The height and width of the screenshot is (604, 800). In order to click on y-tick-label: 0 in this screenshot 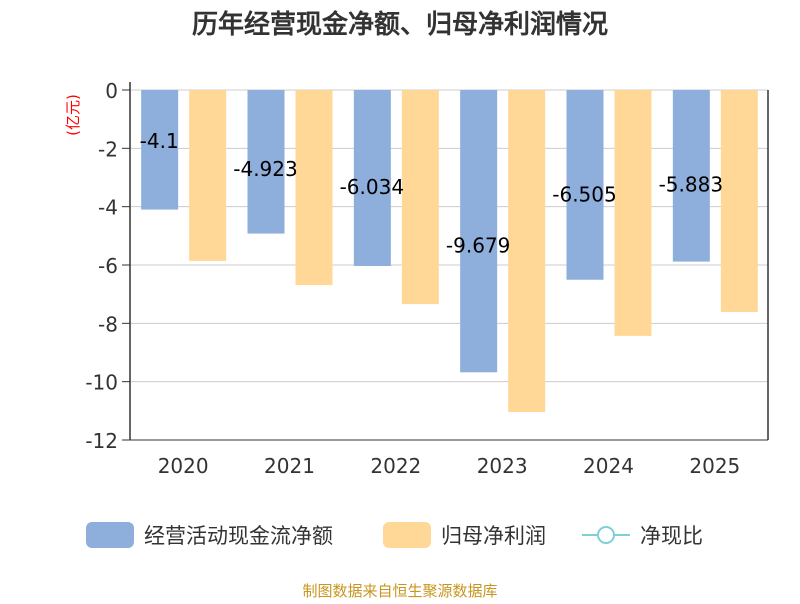, I will do `click(111, 91)`.